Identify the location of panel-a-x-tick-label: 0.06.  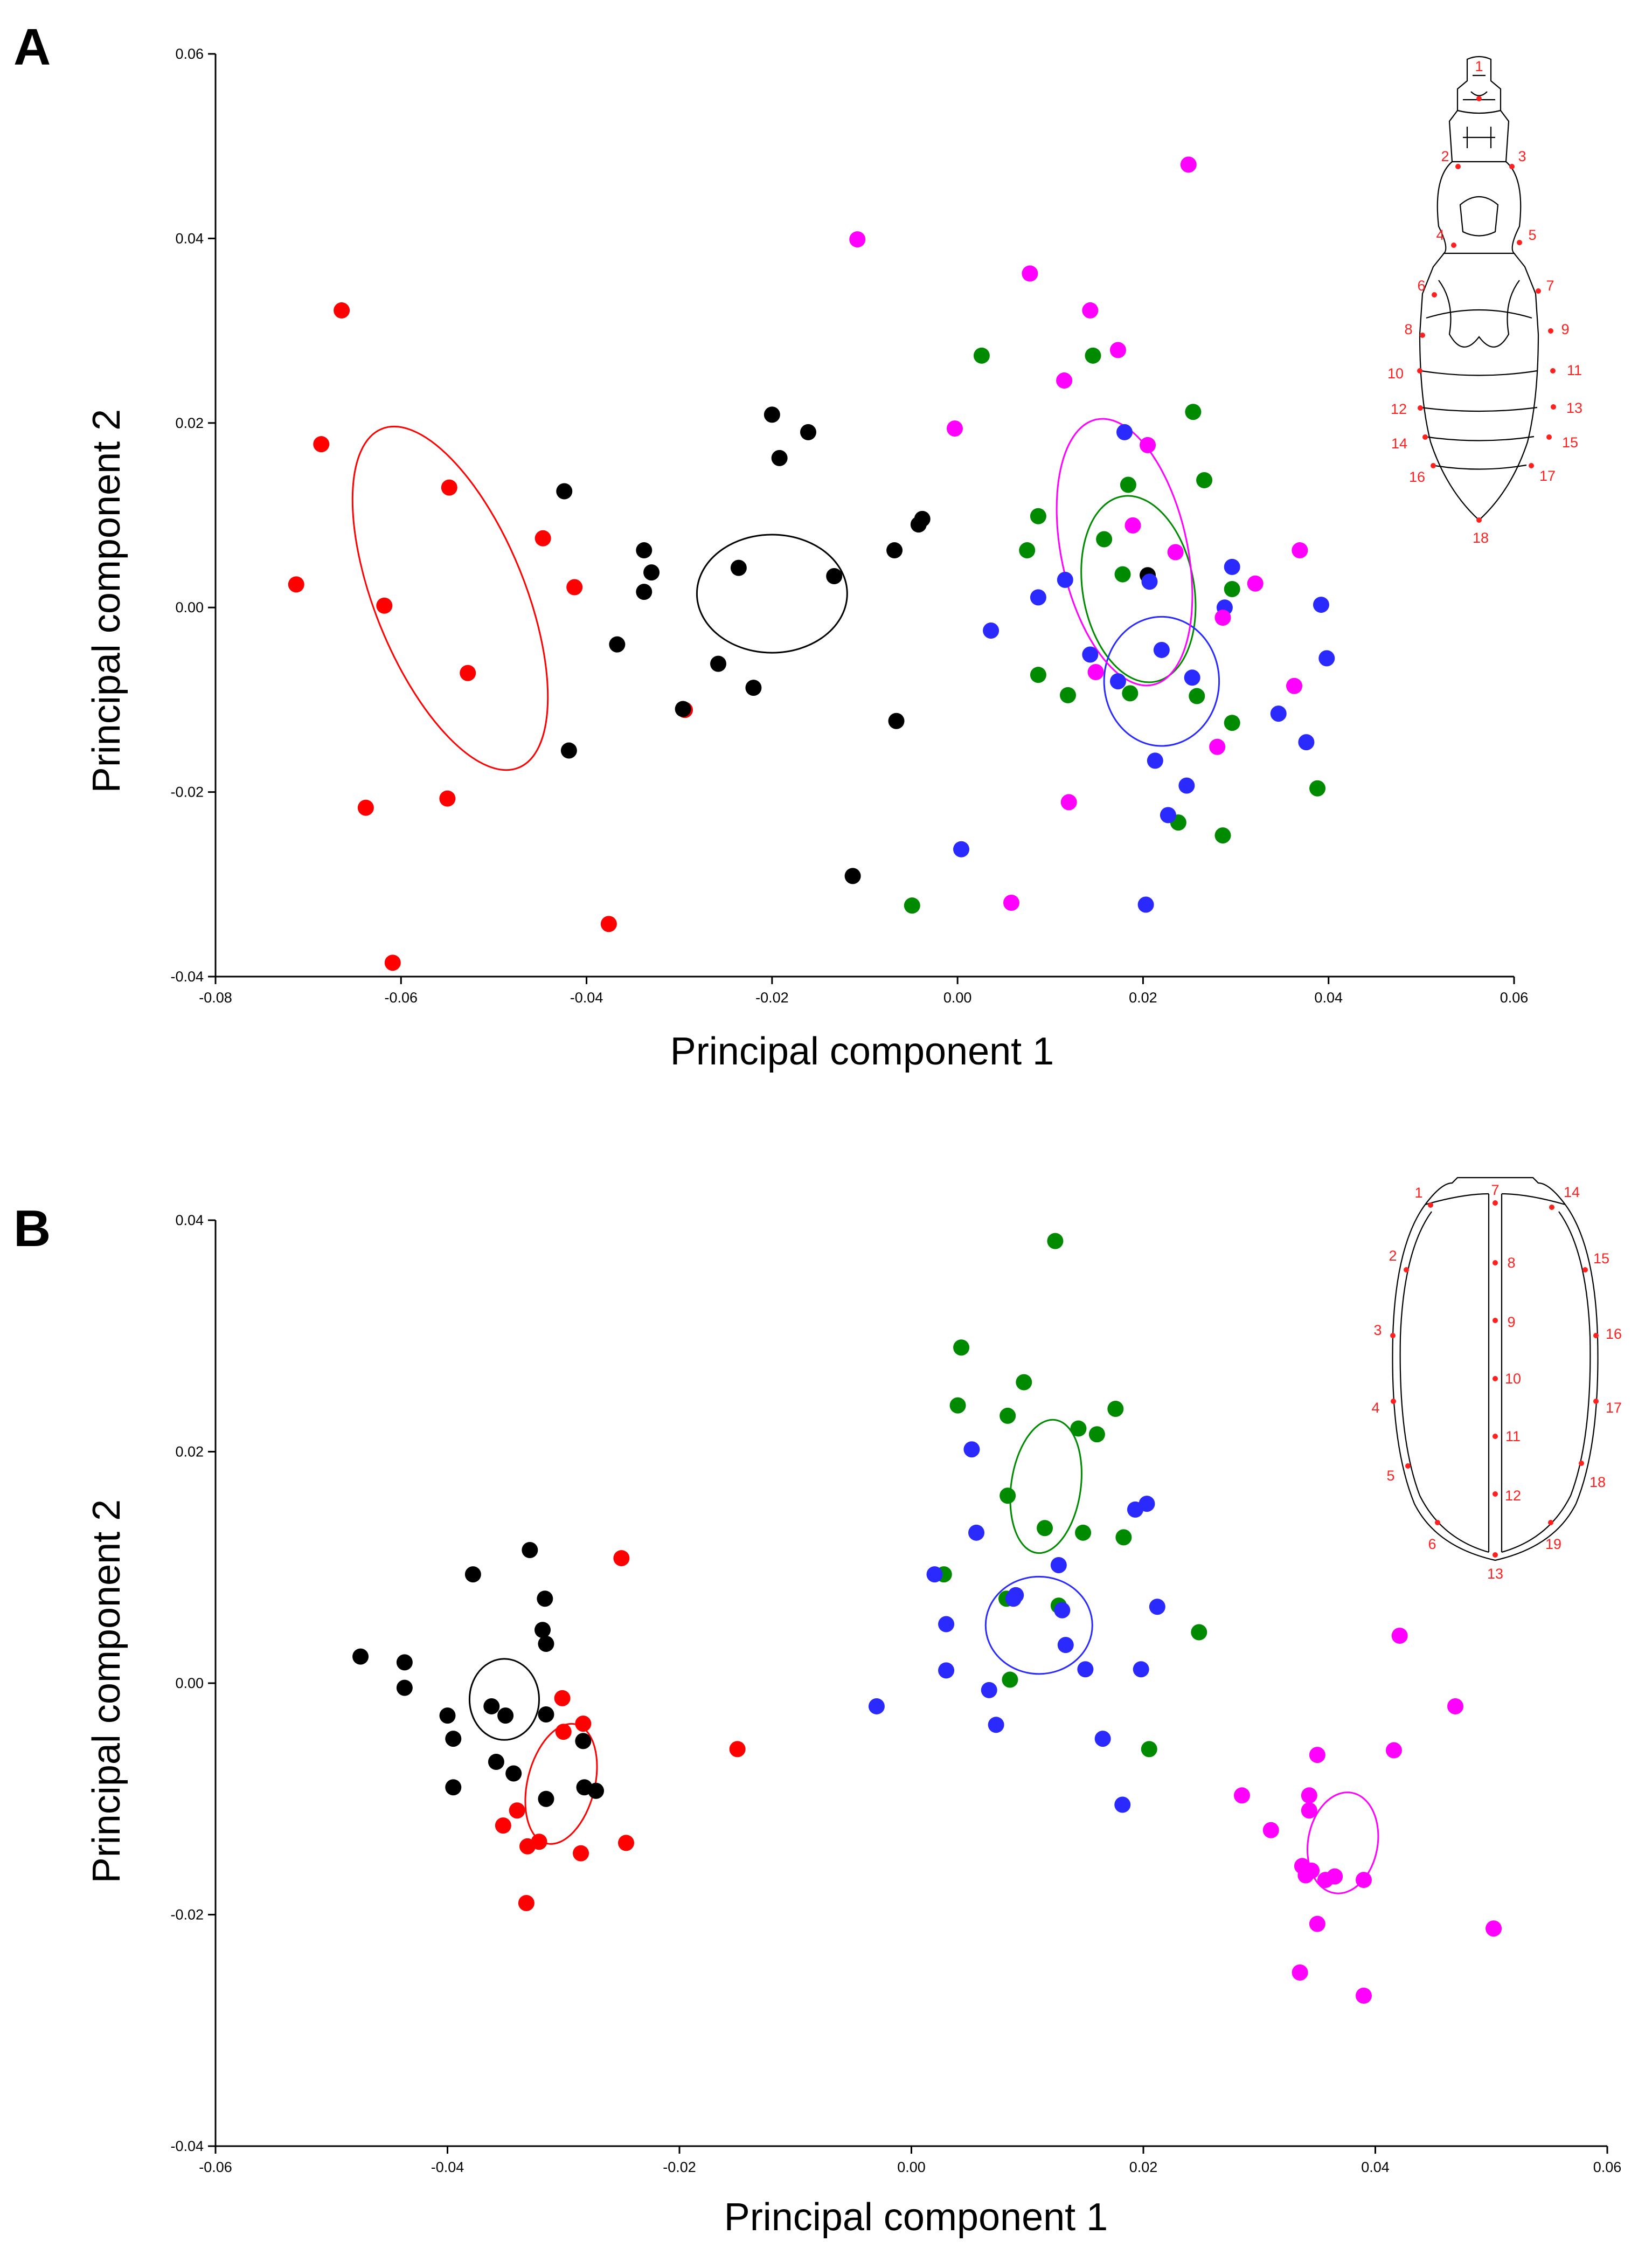
(1514, 998).